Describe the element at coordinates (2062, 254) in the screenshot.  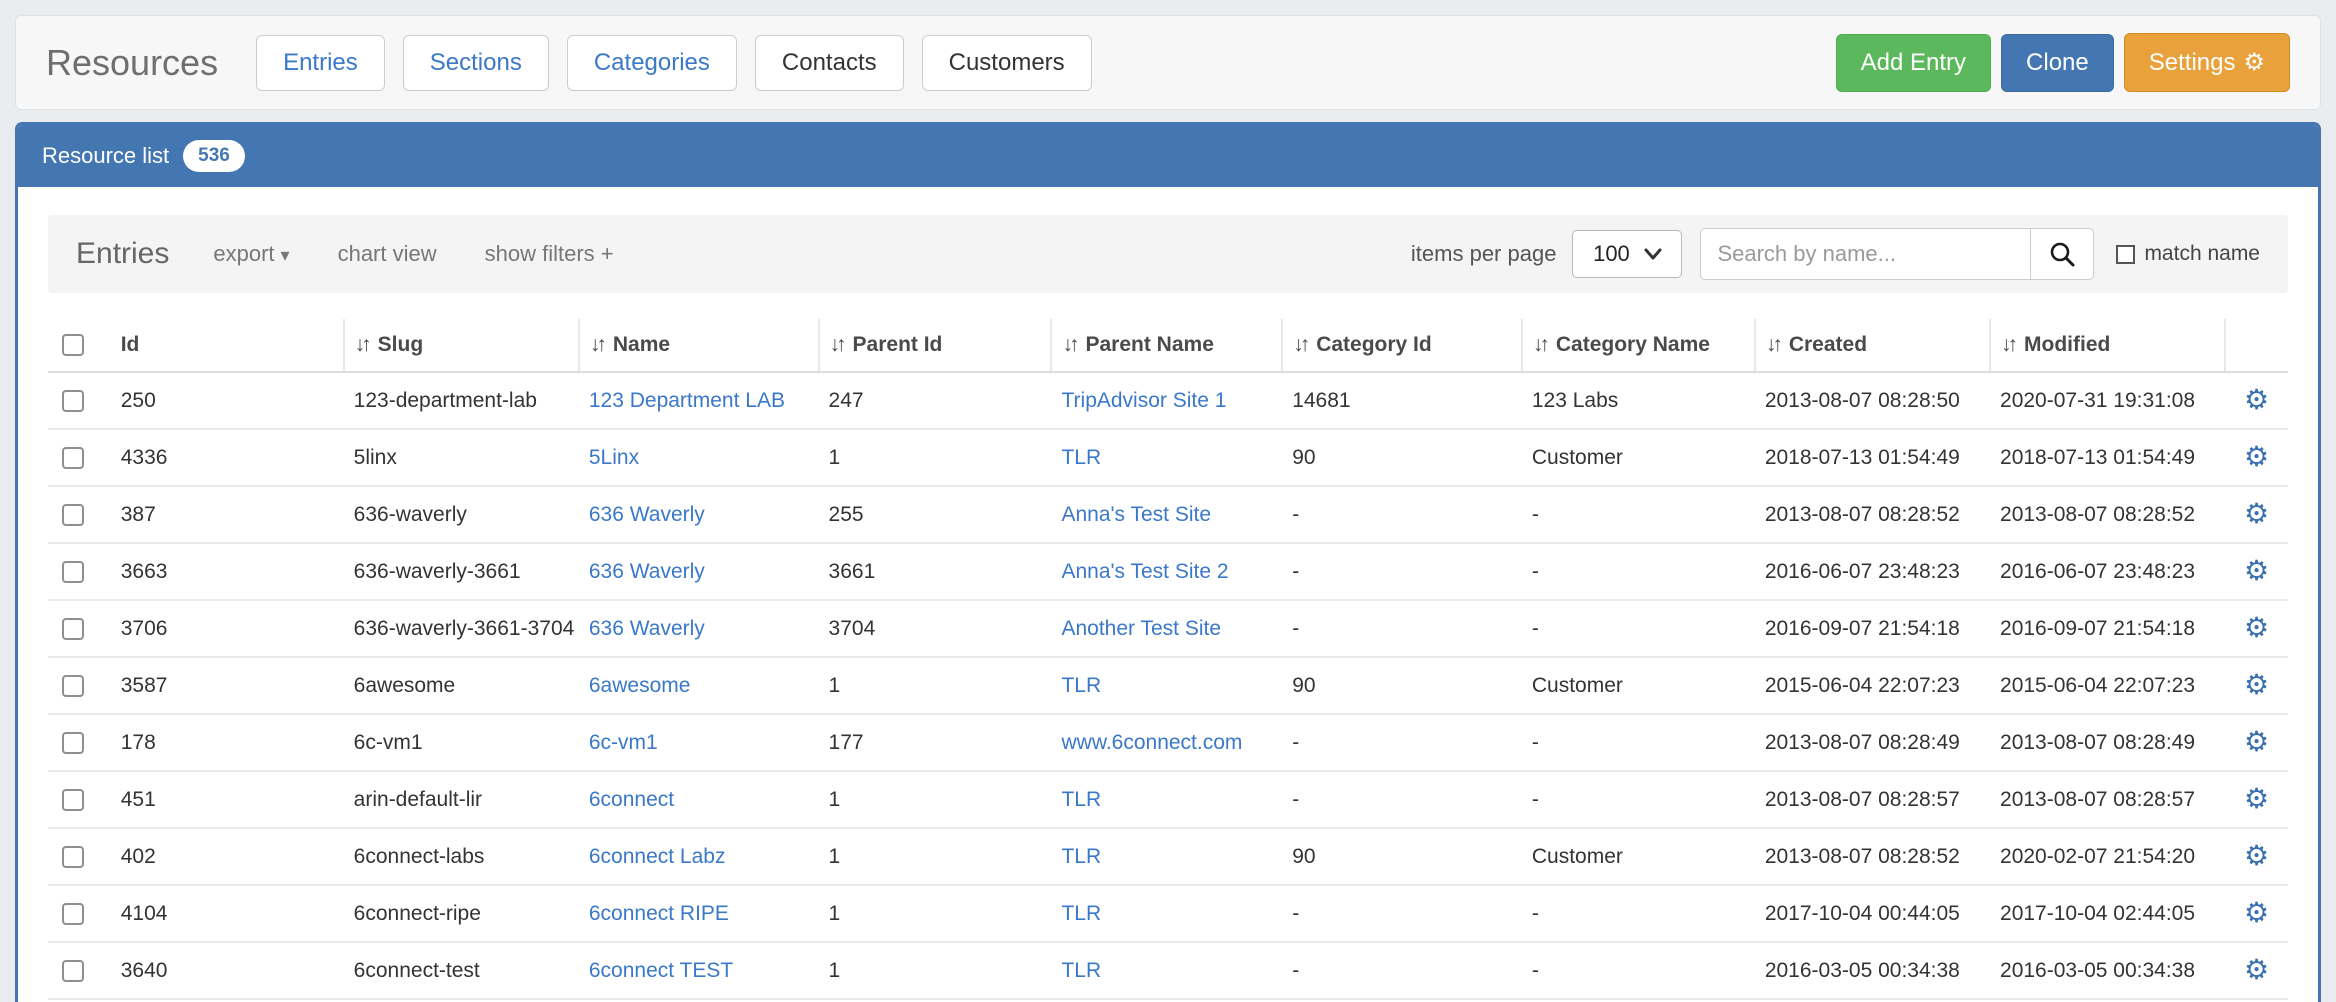
I see `search-button` at that location.